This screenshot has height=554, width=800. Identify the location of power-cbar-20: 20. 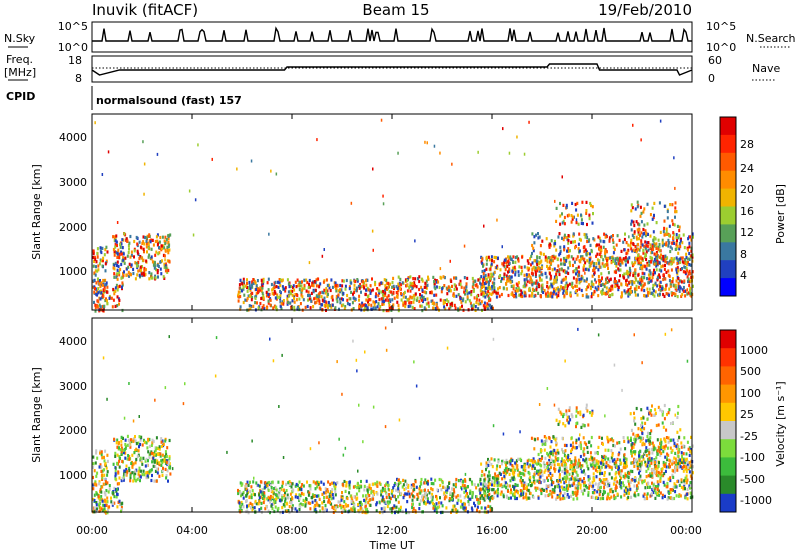
(747, 189).